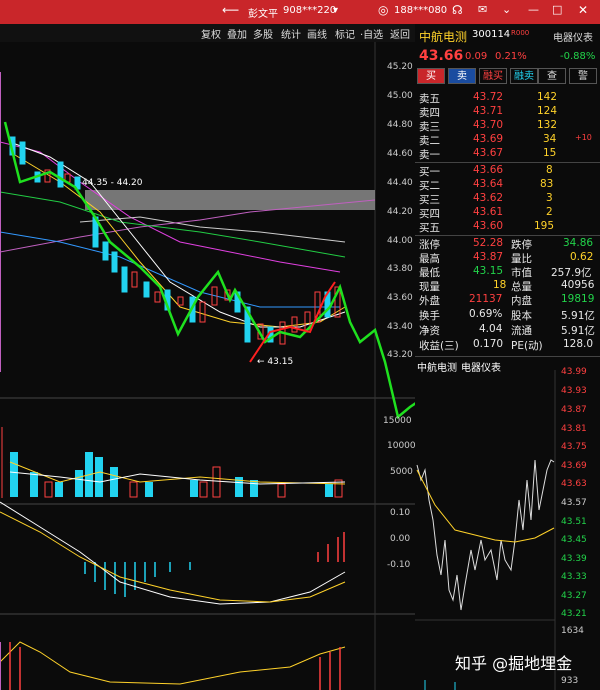 Image resolution: width=600 pixels, height=690 pixels. What do you see at coordinates (493, 76) in the screenshot?
I see `margin-buy-button: 融买` at bounding box center [493, 76].